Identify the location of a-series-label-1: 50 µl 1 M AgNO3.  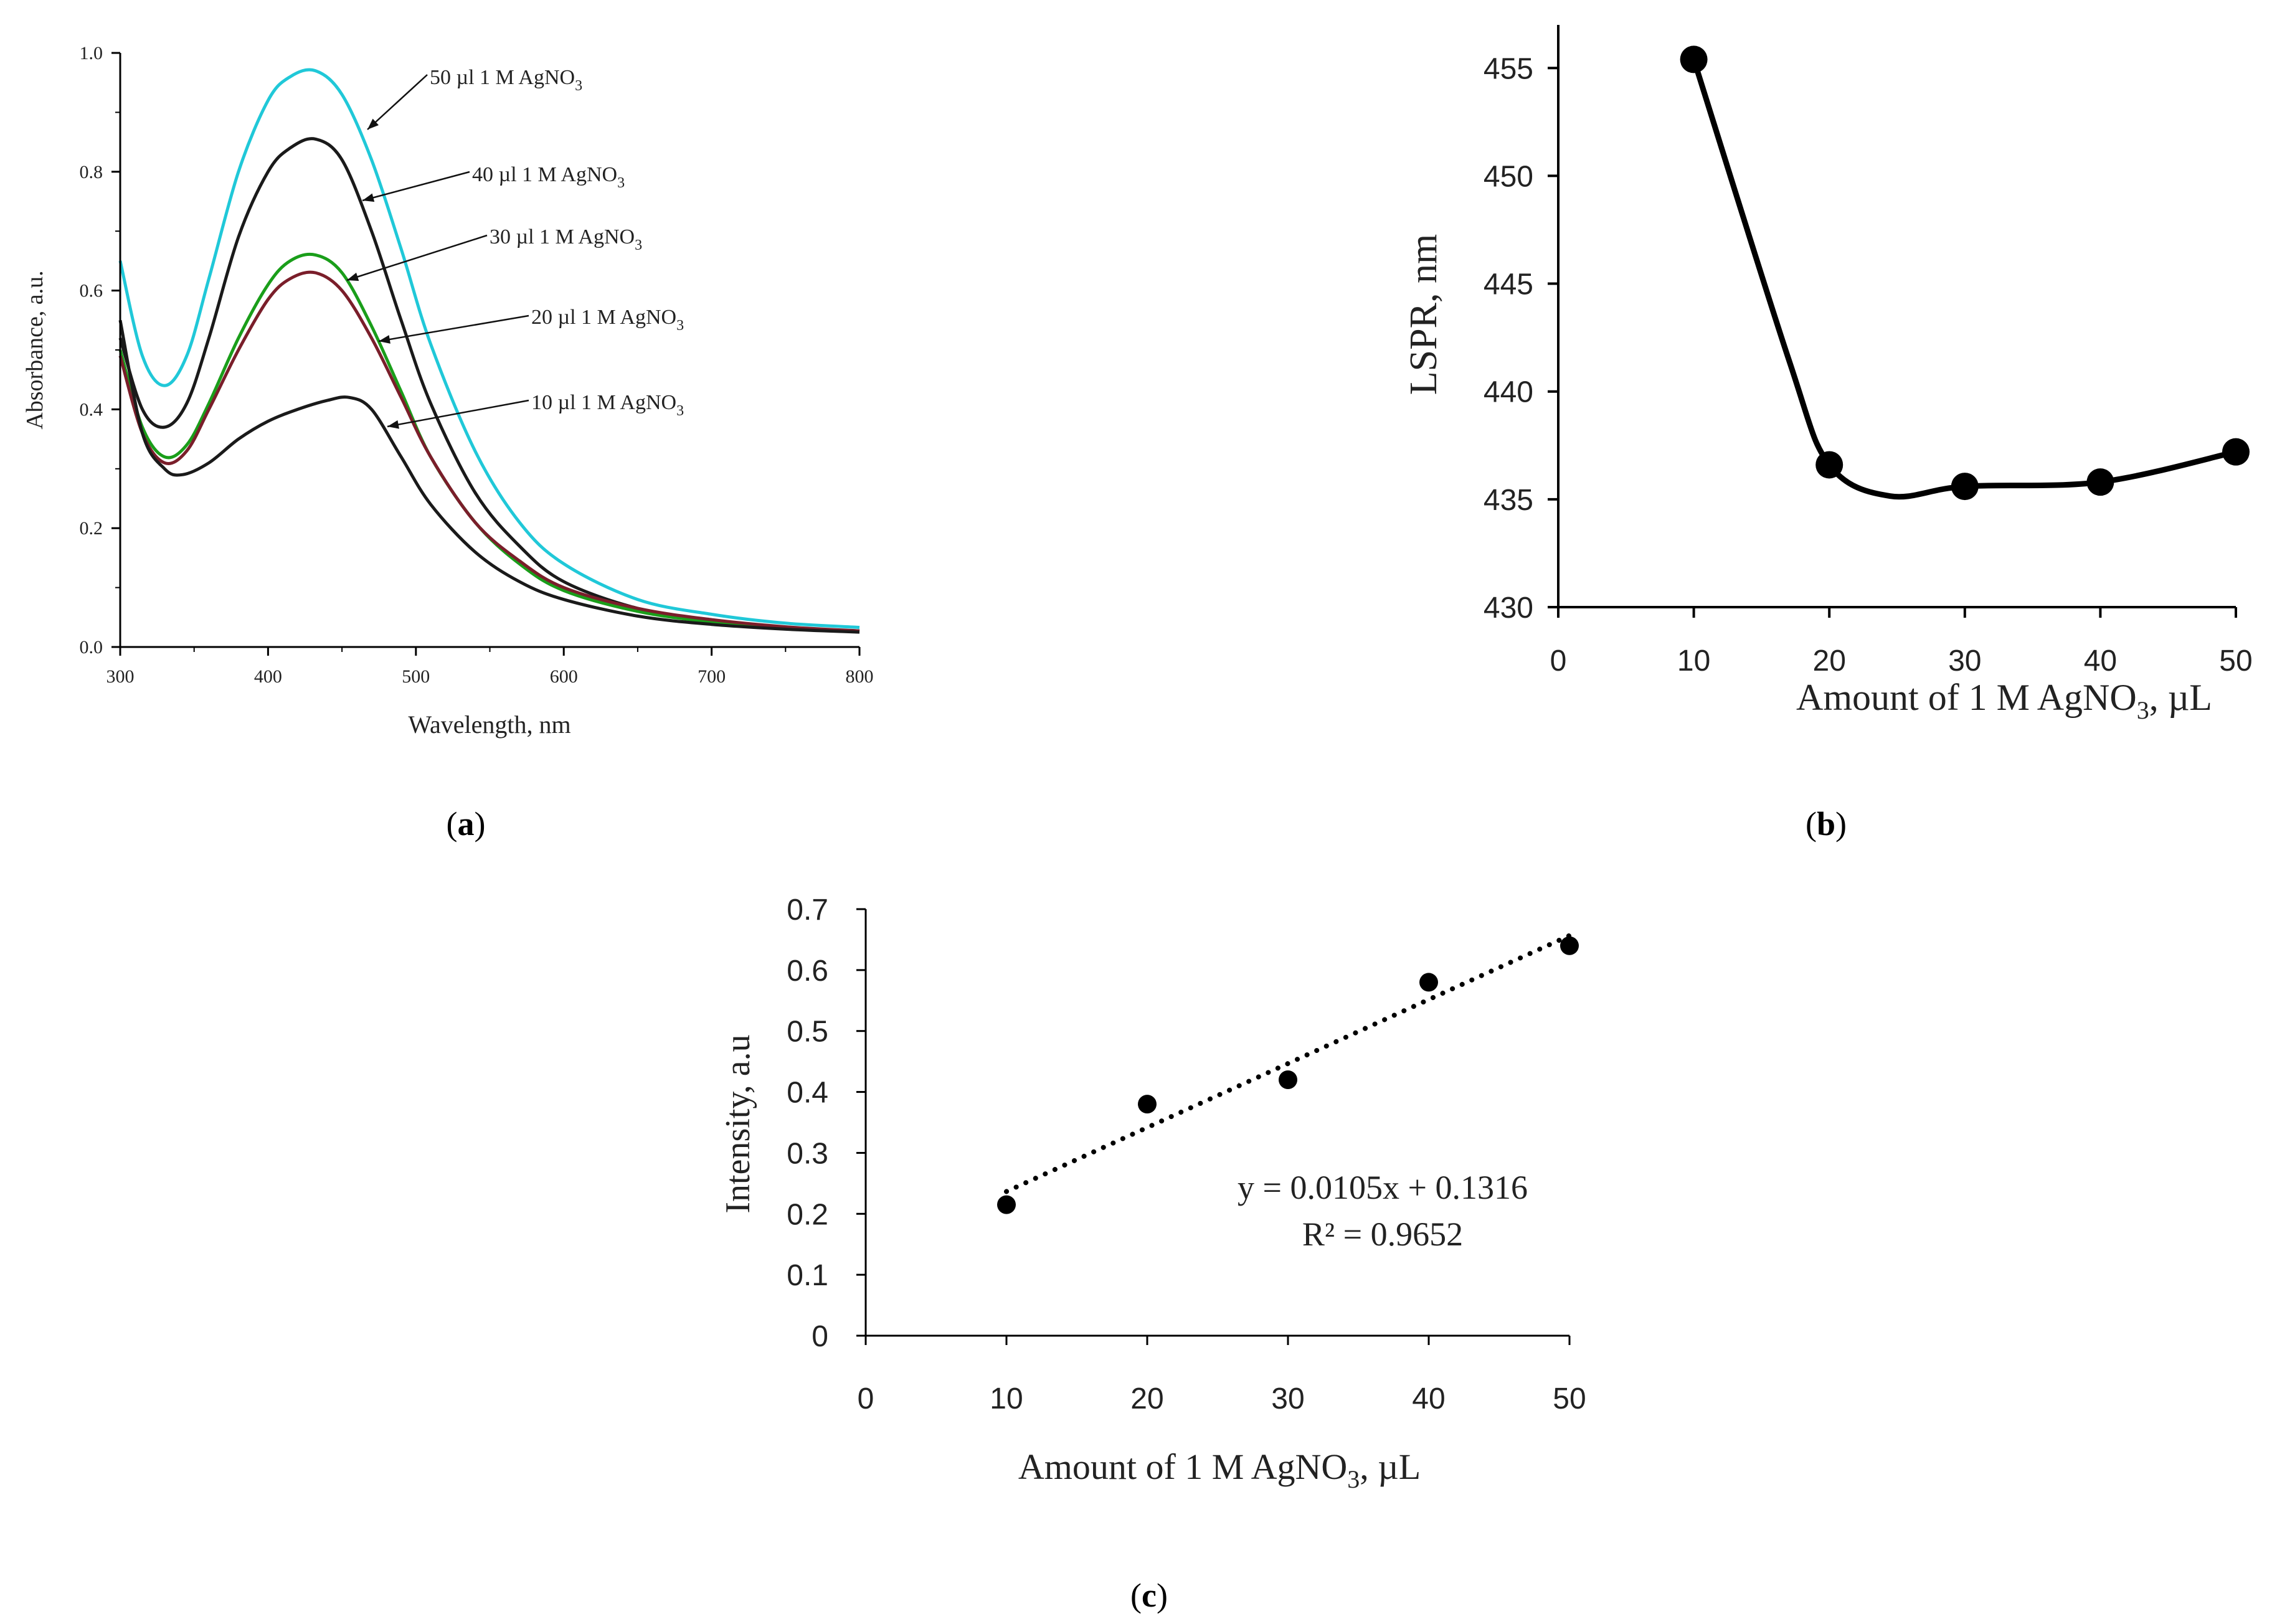
(506, 80).